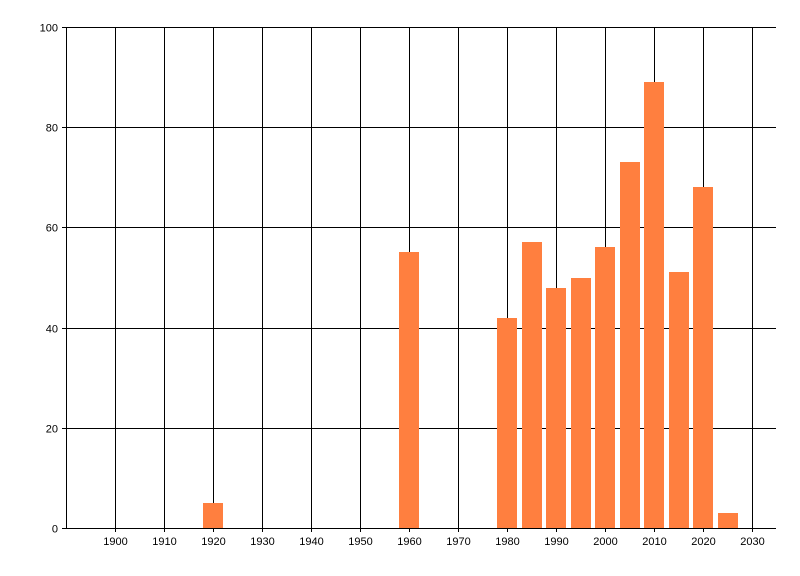 This screenshot has width=800, height=576. I want to click on x-tick-label: 2030, so click(752, 542).